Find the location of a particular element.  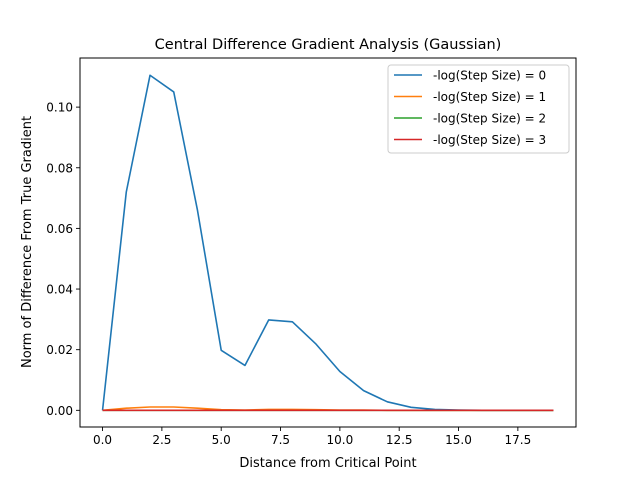

x-tick-label: 17.5 is located at coordinates (517, 440).